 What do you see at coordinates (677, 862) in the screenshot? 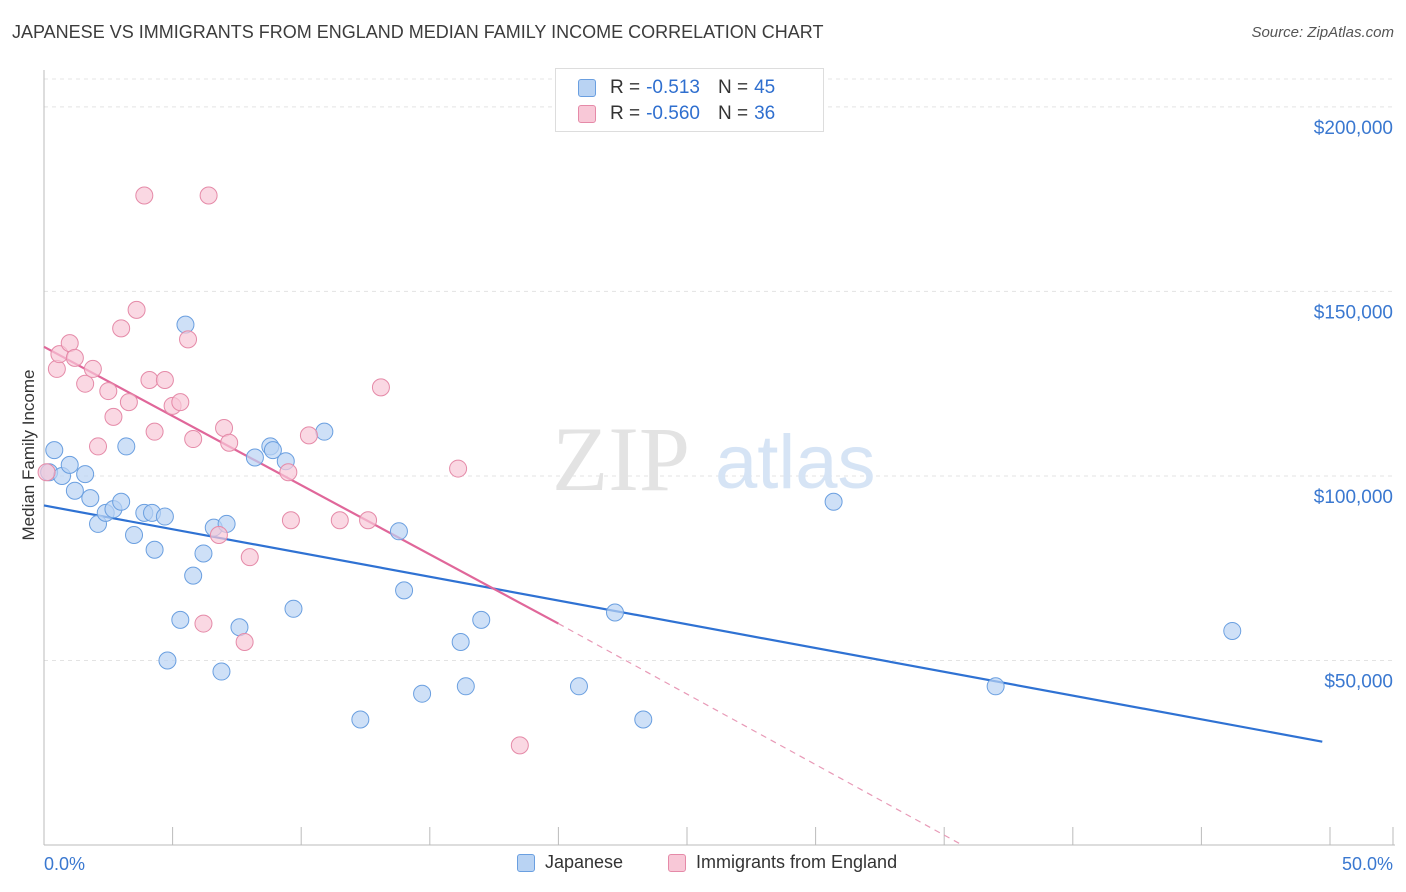
I see `series-swatch-england` at bounding box center [677, 862].